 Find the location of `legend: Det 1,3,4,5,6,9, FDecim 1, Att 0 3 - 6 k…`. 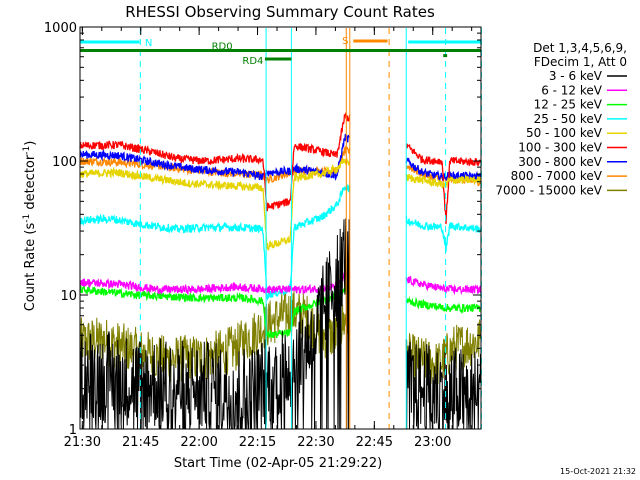

legend: Det 1,3,4,5,6,9, FDecim 1, Att 0 3 - 6 k… is located at coordinates (561, 119).